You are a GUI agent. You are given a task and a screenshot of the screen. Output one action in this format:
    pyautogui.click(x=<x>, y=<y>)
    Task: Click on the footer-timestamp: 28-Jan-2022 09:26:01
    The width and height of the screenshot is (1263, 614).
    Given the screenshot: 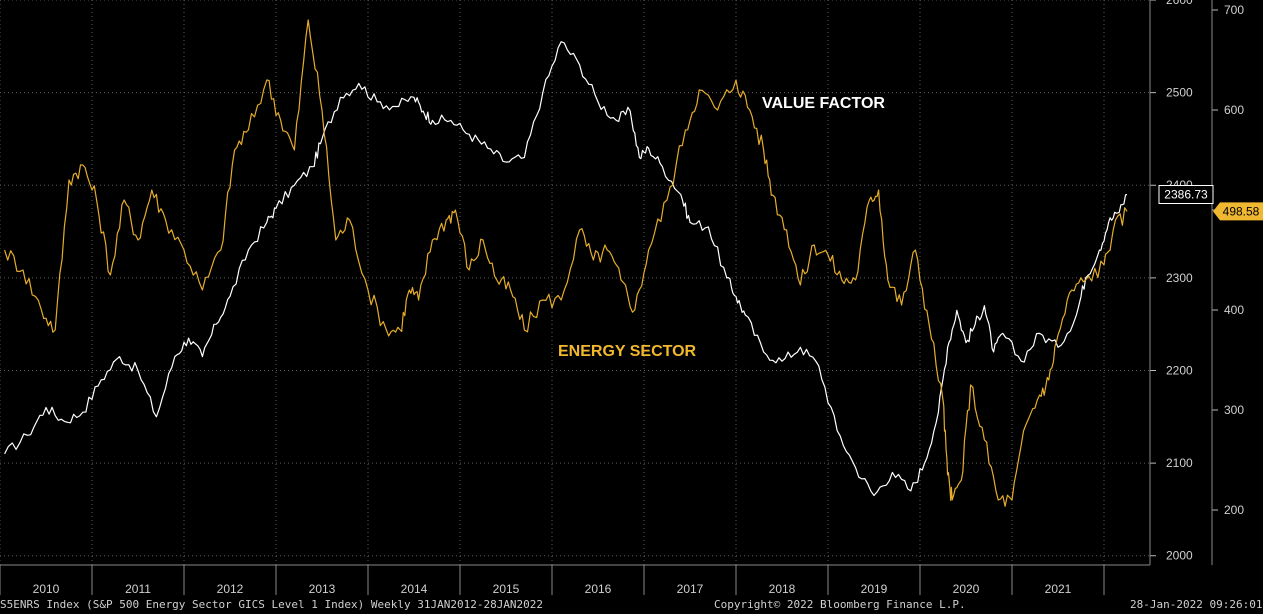 What is the action you would take?
    pyautogui.click(x=1196, y=604)
    